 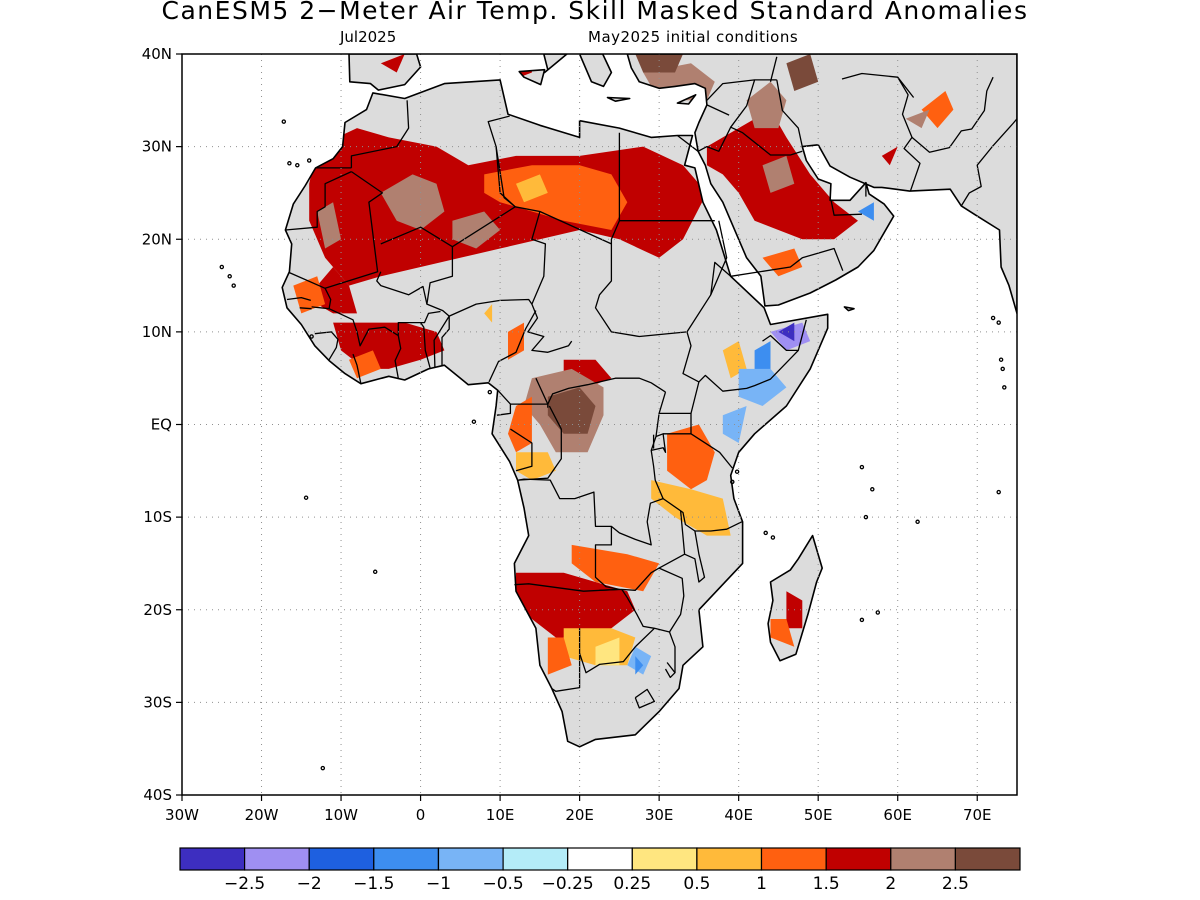 What do you see at coordinates (157, 332) in the screenshot?
I see `lat-label: 10N` at bounding box center [157, 332].